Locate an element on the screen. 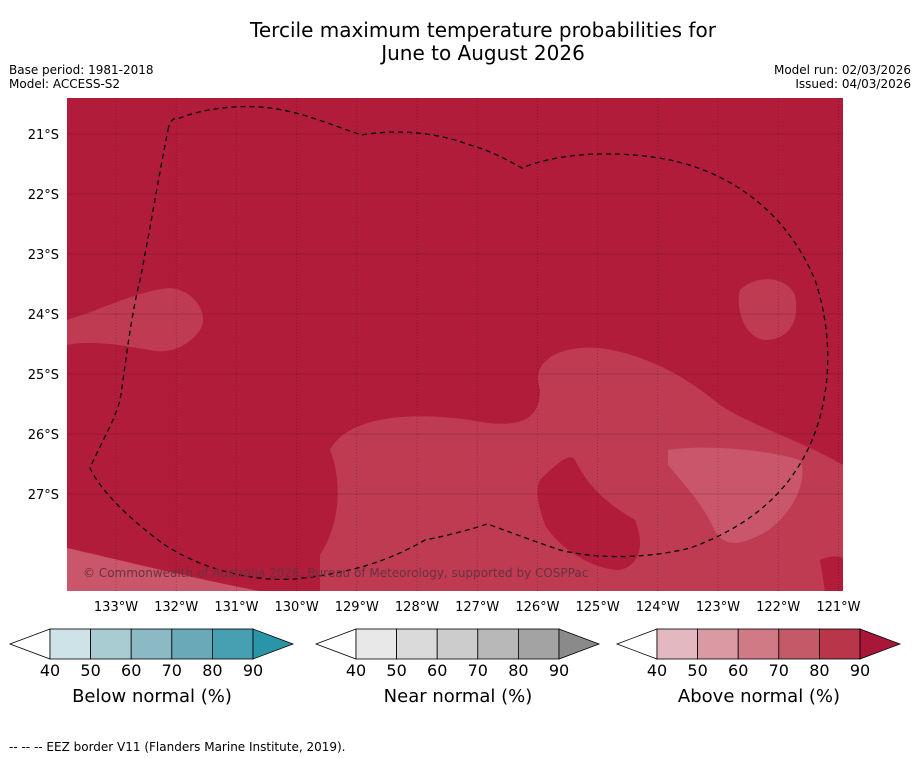 The width and height of the screenshot is (919, 758). meta-left: Base period: 1981-2018 Model: ACCESS-S2 is located at coordinates (81, 77).